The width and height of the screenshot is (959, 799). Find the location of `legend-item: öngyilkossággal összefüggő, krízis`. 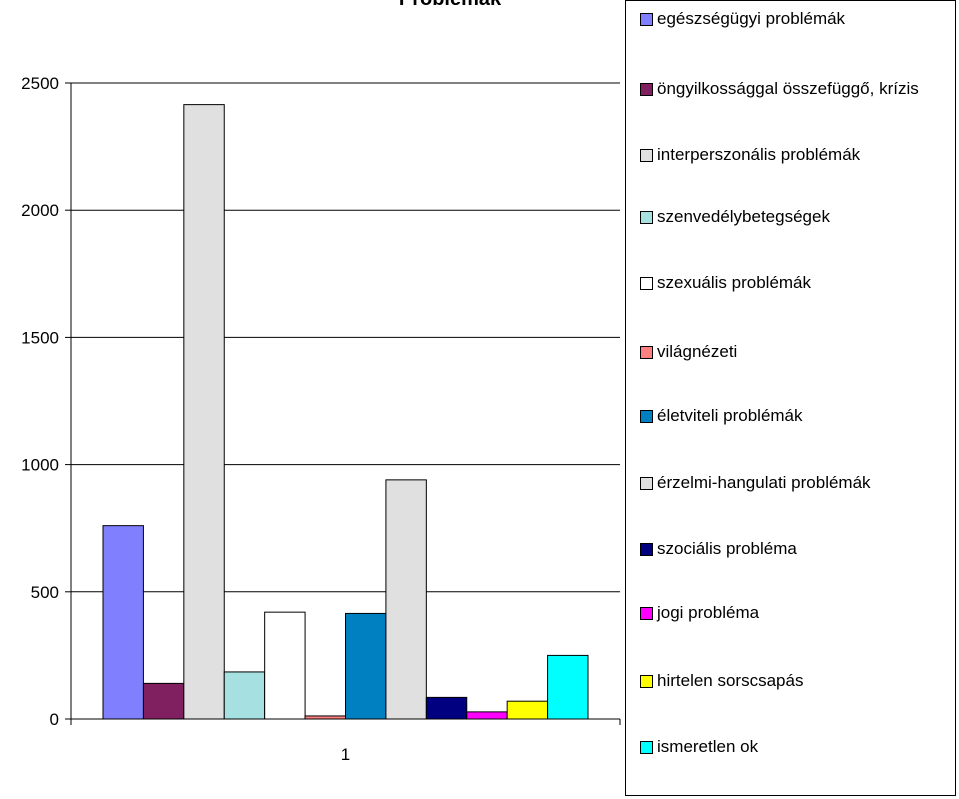

legend-item: öngyilkossággal összefüggő, krízis is located at coordinates (795, 89).